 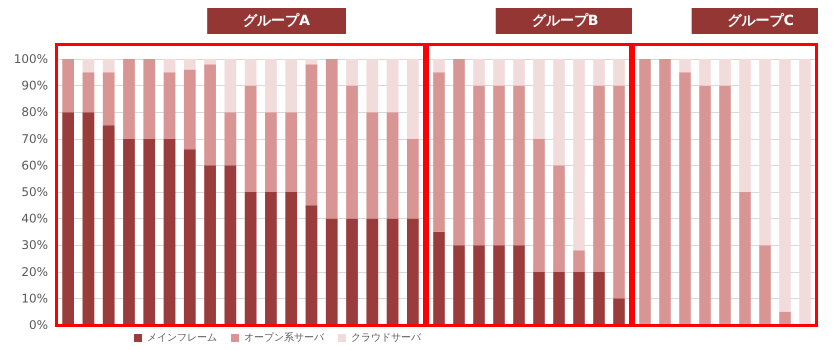 What do you see at coordinates (34, 112) in the screenshot?
I see `y-tick-label: 80%` at bounding box center [34, 112].